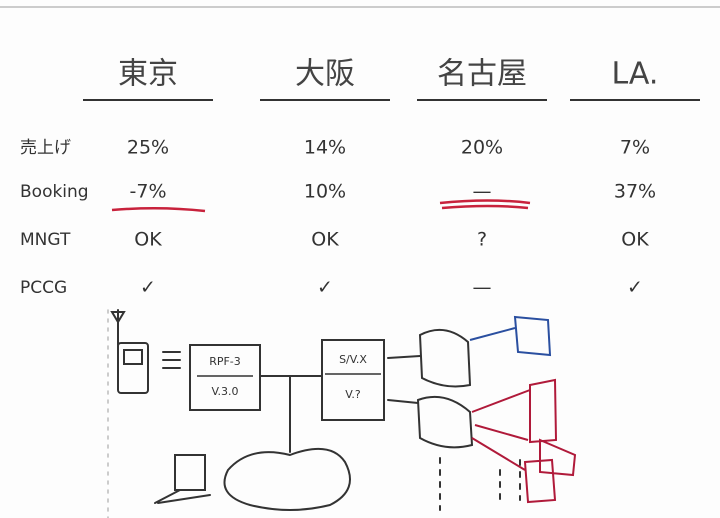 The width and height of the screenshot is (720, 518). Describe the element at coordinates (353, 359) in the screenshot. I see `box-title: S/V.X` at that location.